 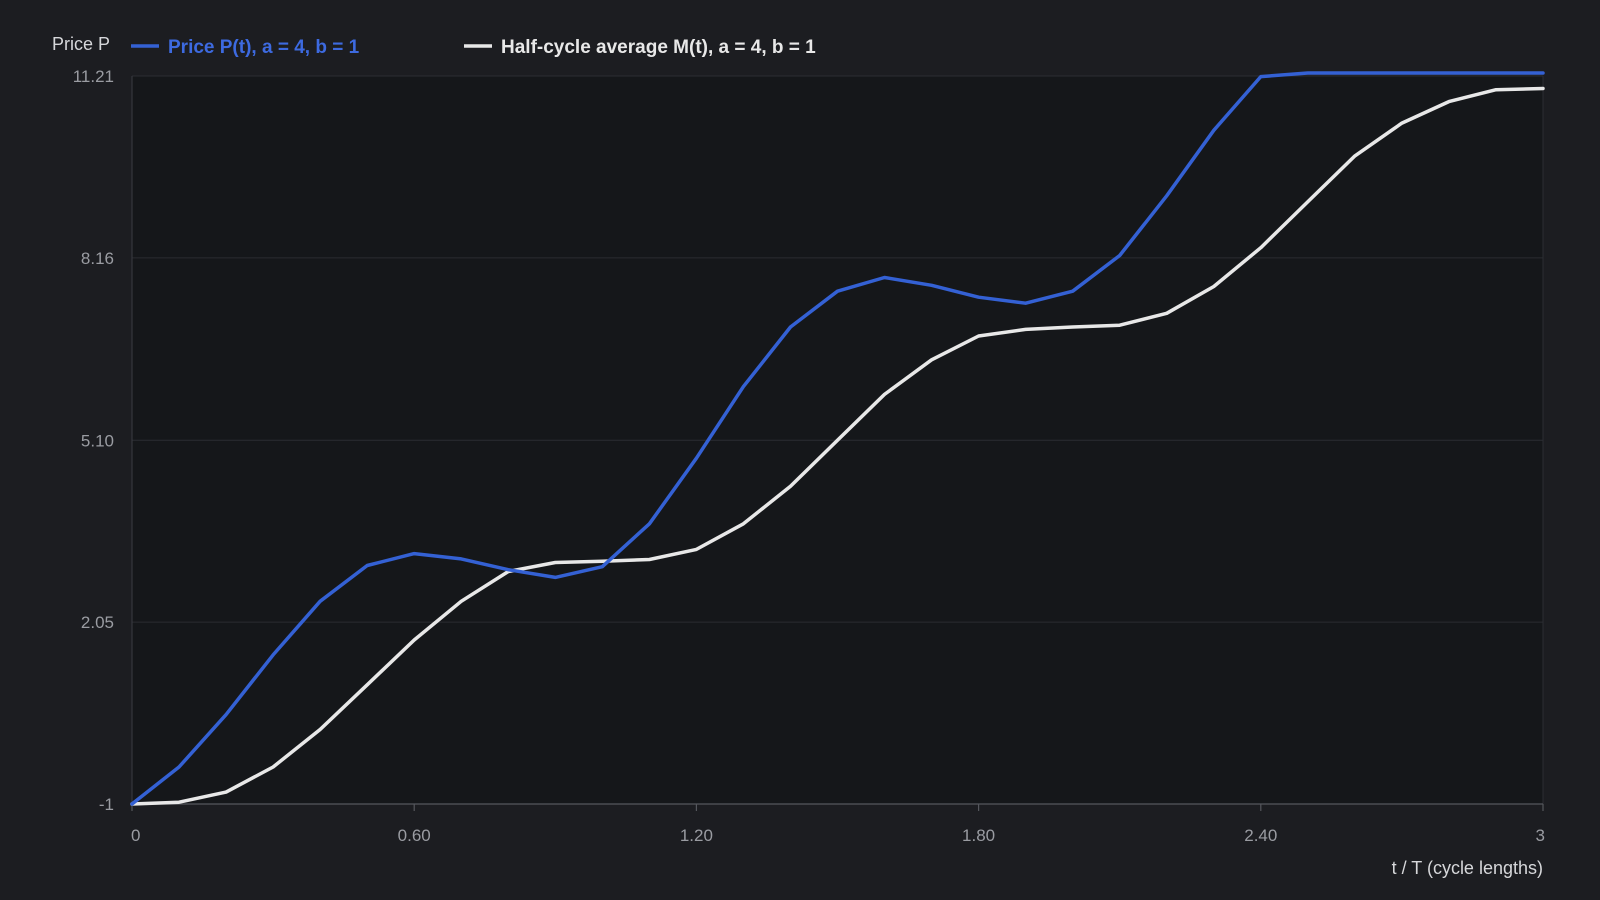 I want to click on legend-label-price: Price P(t), a = 4, b = 1, so click(x=264, y=47).